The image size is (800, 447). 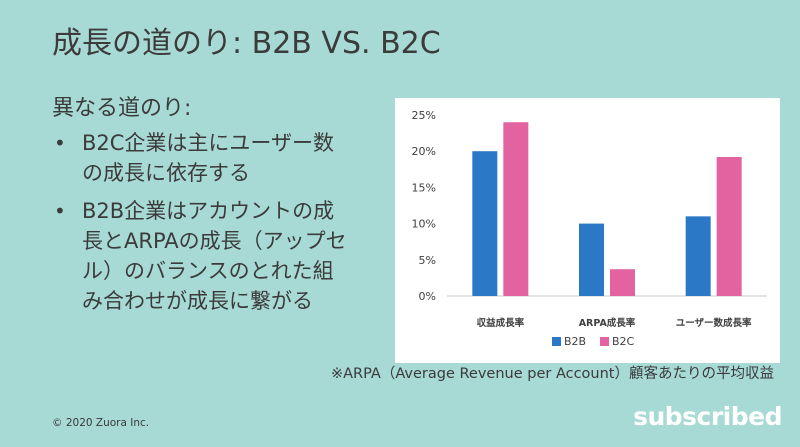 What do you see at coordinates (427, 296) in the screenshot?
I see `y-tick-label: 0%` at bounding box center [427, 296].